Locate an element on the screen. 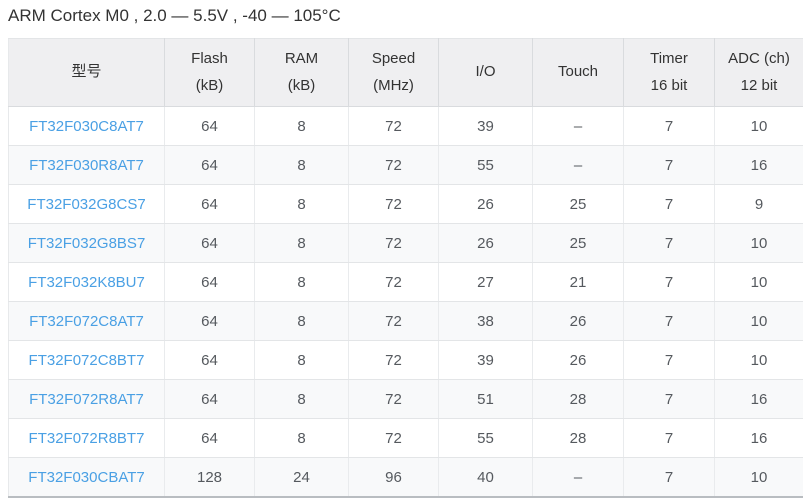  cell-model: FT32F032G8BS7 is located at coordinates (86, 243).